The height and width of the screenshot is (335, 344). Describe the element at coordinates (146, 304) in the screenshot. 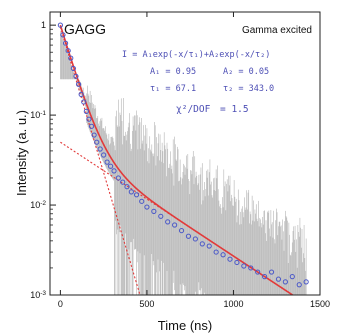

I see `x-tick-label: 500` at that location.